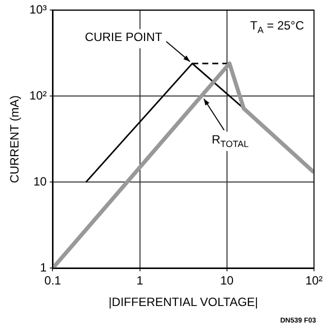 This screenshot has width=332, height=326. Describe the element at coordinates (140, 281) in the screenshot. I see `x-tick-label: 1` at that location.